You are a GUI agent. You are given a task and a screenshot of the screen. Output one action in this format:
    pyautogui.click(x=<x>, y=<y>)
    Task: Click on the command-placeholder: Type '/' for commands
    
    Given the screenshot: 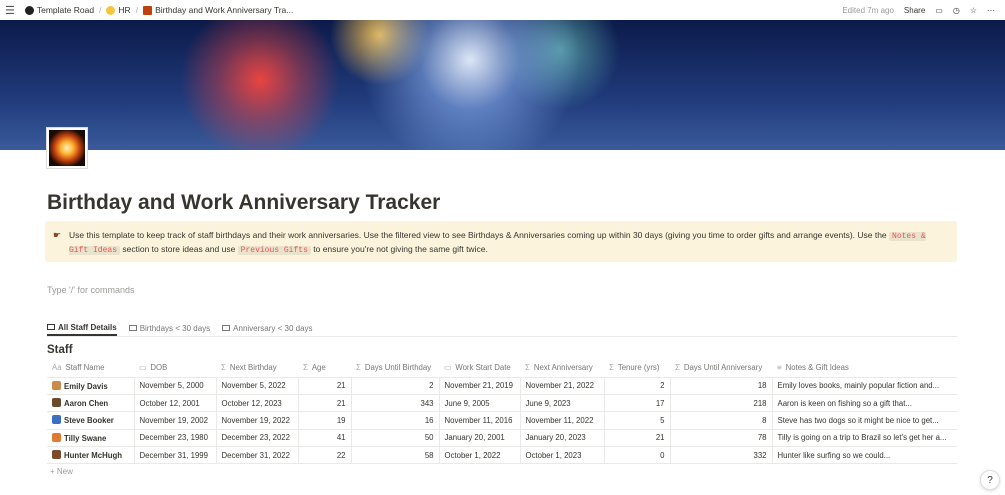 What is the action you would take?
    pyautogui.click(x=91, y=290)
    